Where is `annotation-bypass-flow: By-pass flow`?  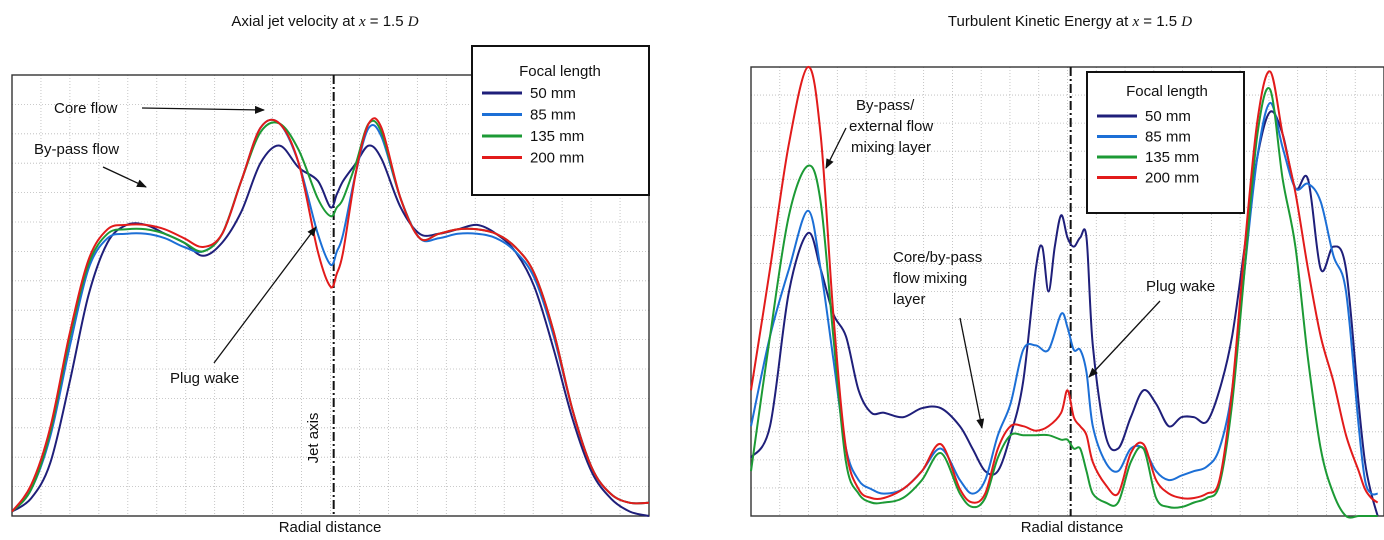 annotation-bypass-flow: By-pass flow is located at coordinates (76, 149).